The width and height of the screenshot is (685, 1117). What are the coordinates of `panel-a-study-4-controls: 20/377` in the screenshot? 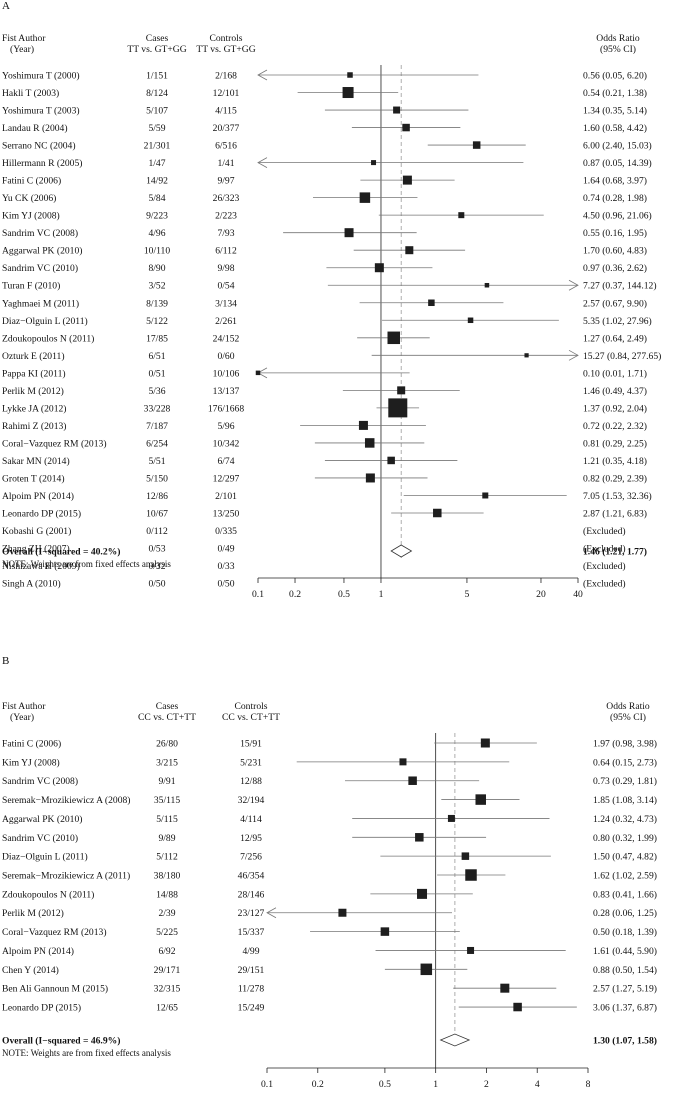 It's located at (226, 128).